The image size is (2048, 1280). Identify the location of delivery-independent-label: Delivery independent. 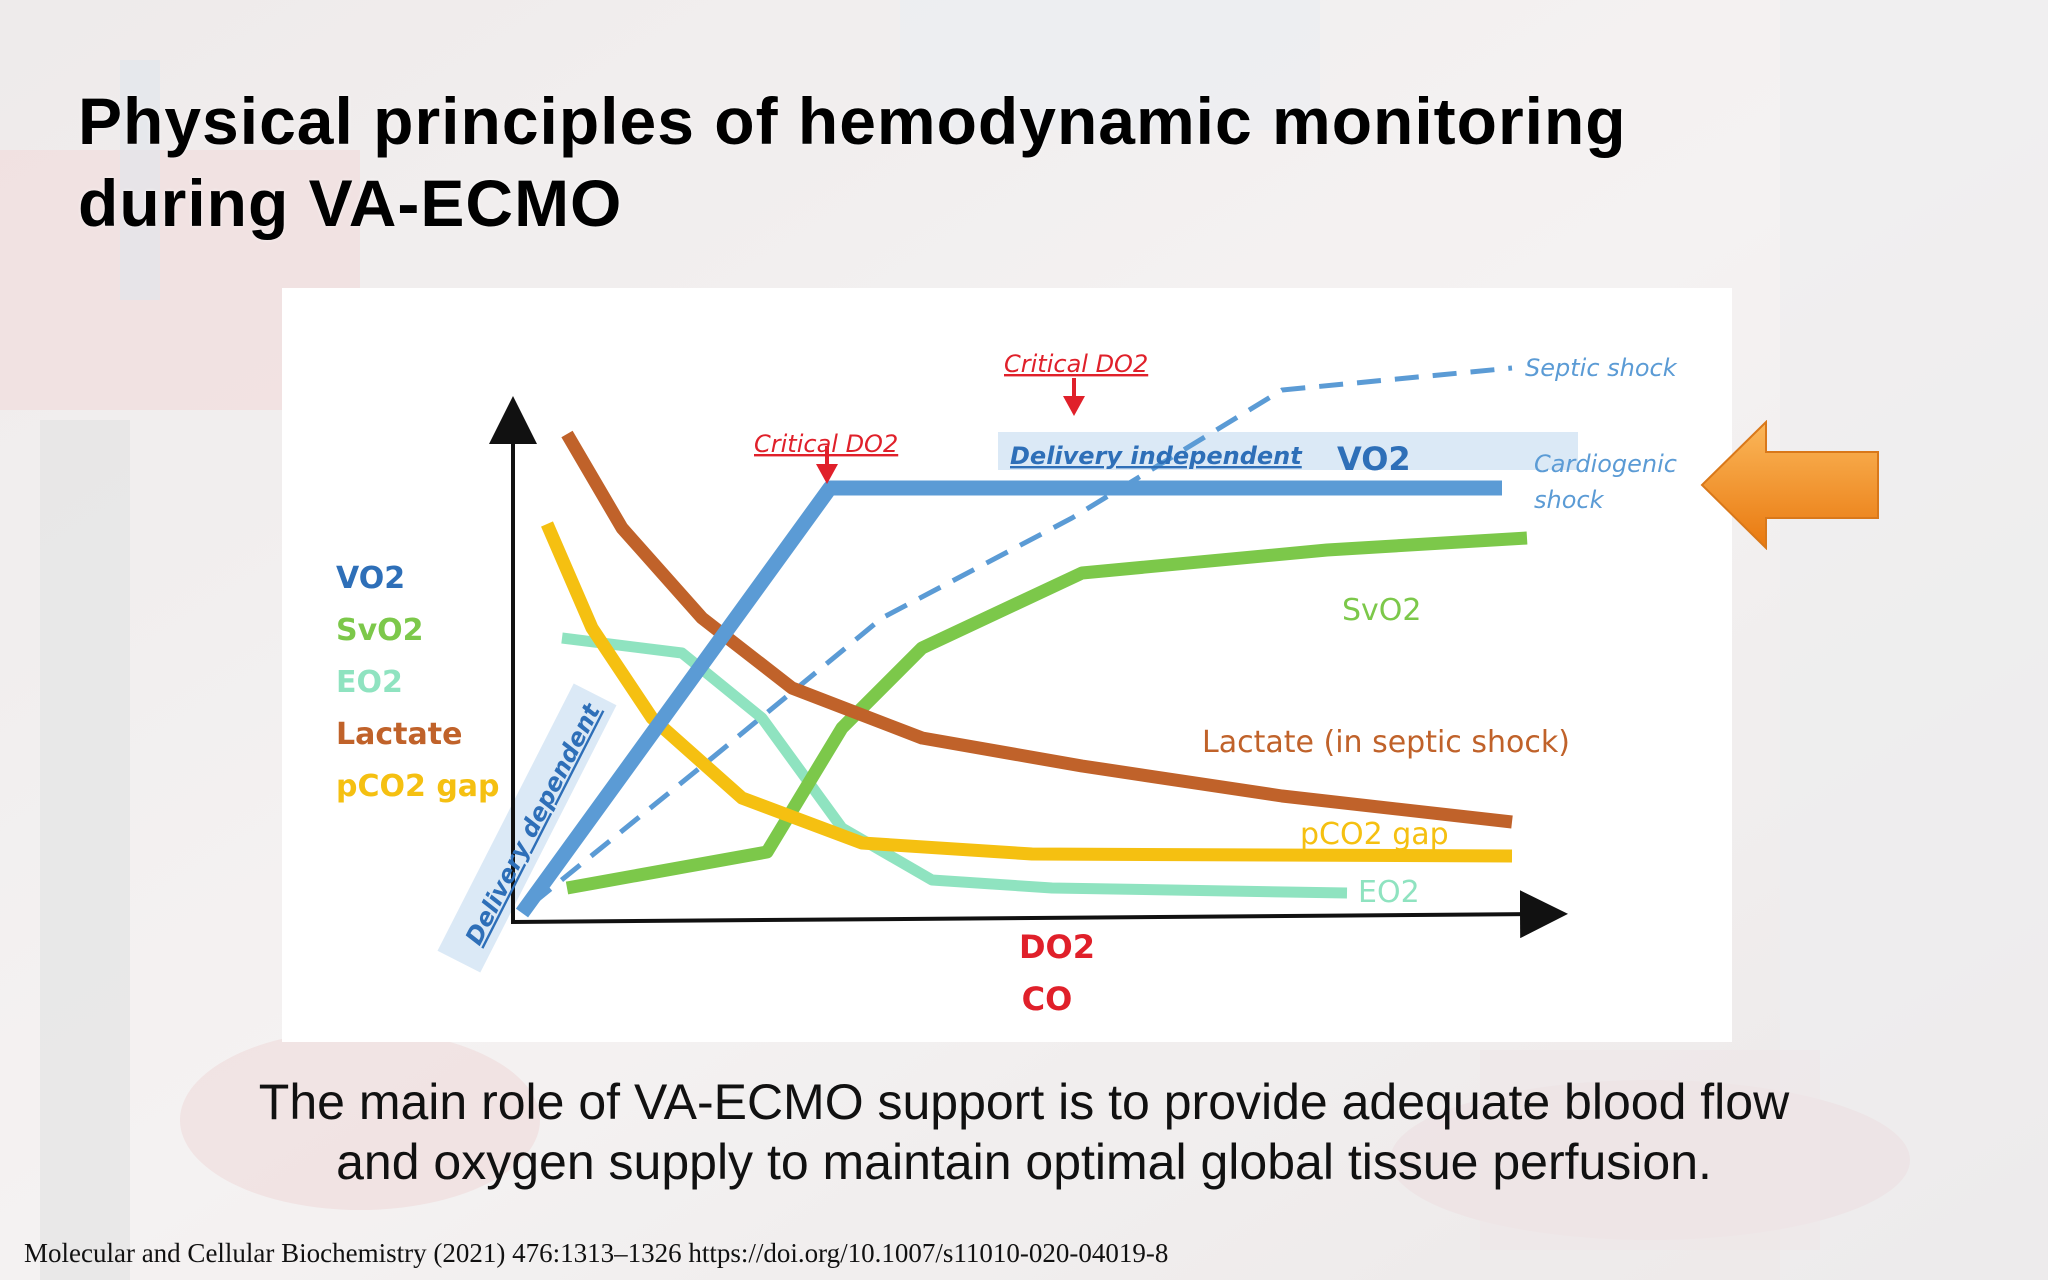
(1156, 456).